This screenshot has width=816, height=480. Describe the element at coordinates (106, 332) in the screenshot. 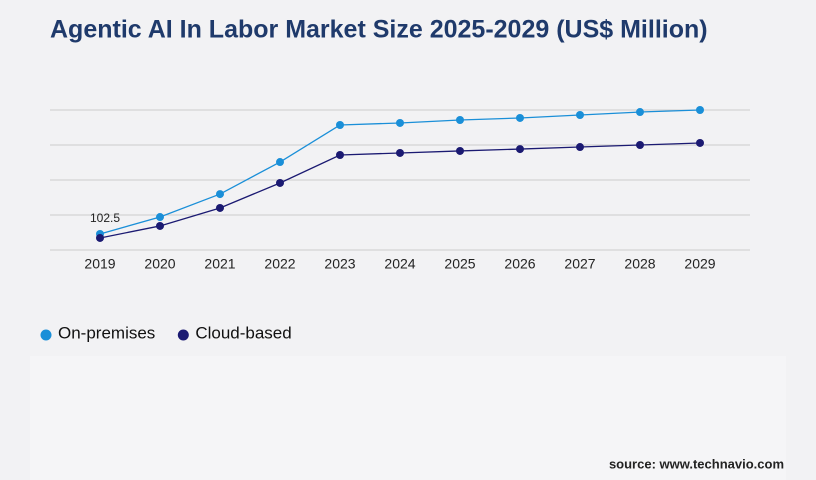

I see `legend-label: On-premises` at that location.